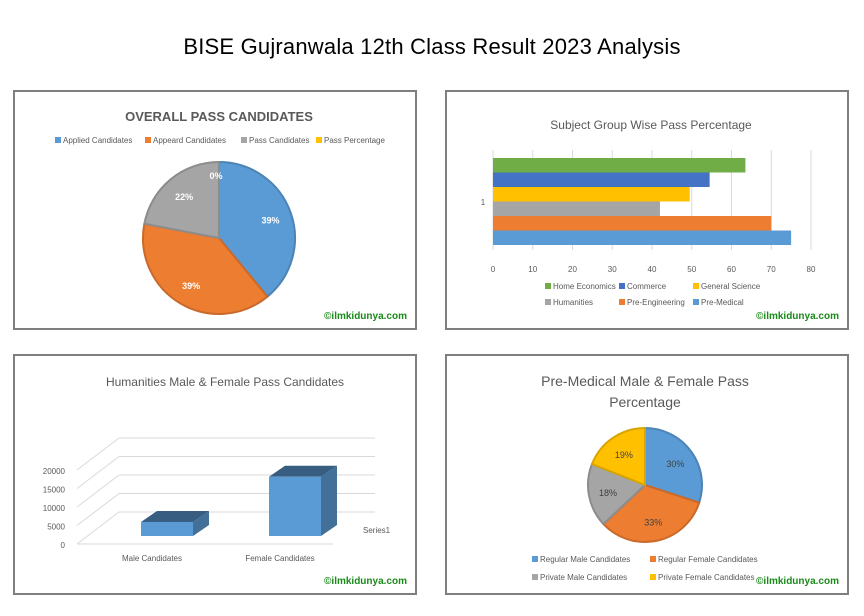  I want to click on pie-slice-private-female-candidates, so click(618, 456).